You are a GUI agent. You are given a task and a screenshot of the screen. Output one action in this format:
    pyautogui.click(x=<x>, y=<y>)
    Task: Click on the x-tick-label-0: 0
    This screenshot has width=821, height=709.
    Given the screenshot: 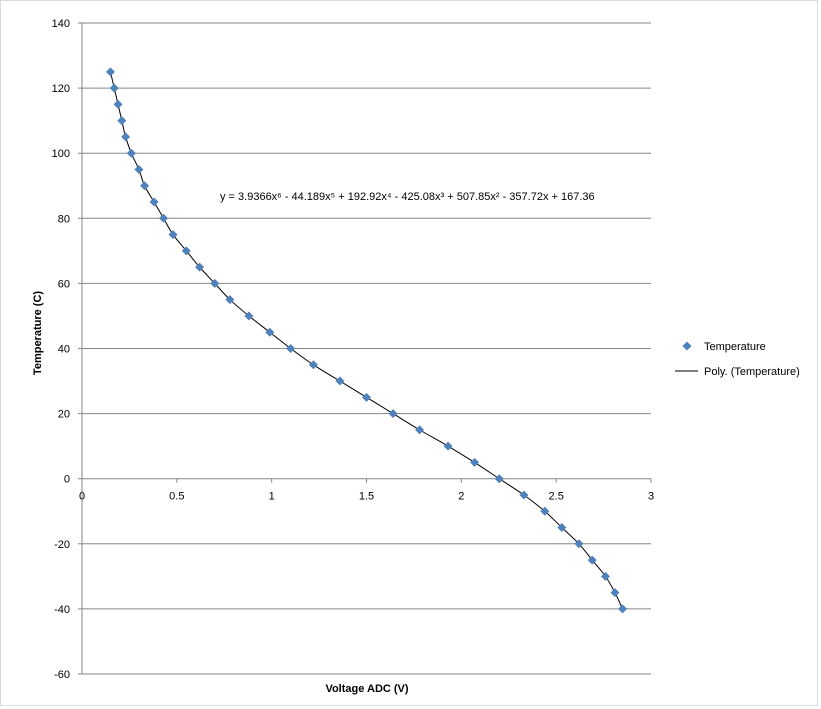 What is the action you would take?
    pyautogui.click(x=82, y=497)
    